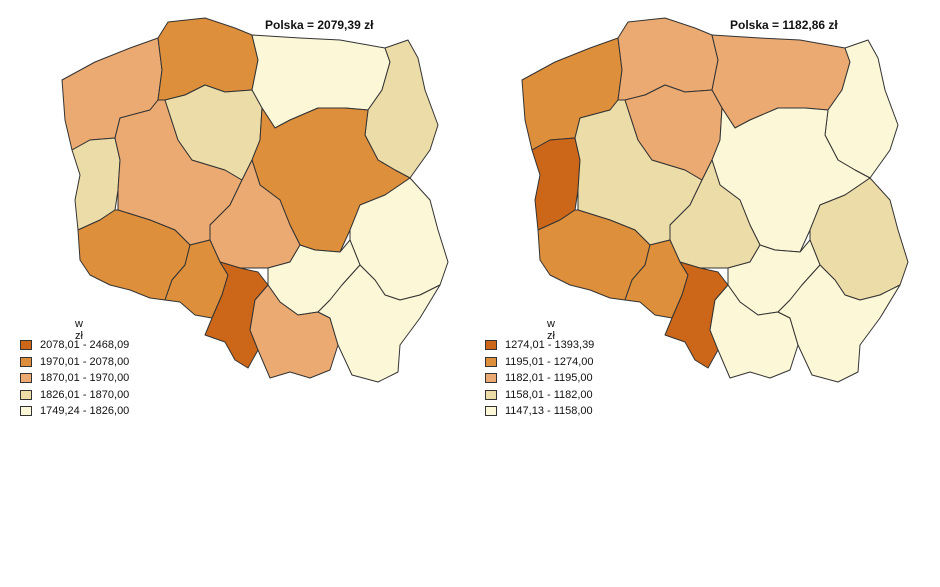 The height and width of the screenshot is (587, 940). What do you see at coordinates (85, 394) in the screenshot?
I see `legend-range: 1826,01 - 1870,00` at bounding box center [85, 394].